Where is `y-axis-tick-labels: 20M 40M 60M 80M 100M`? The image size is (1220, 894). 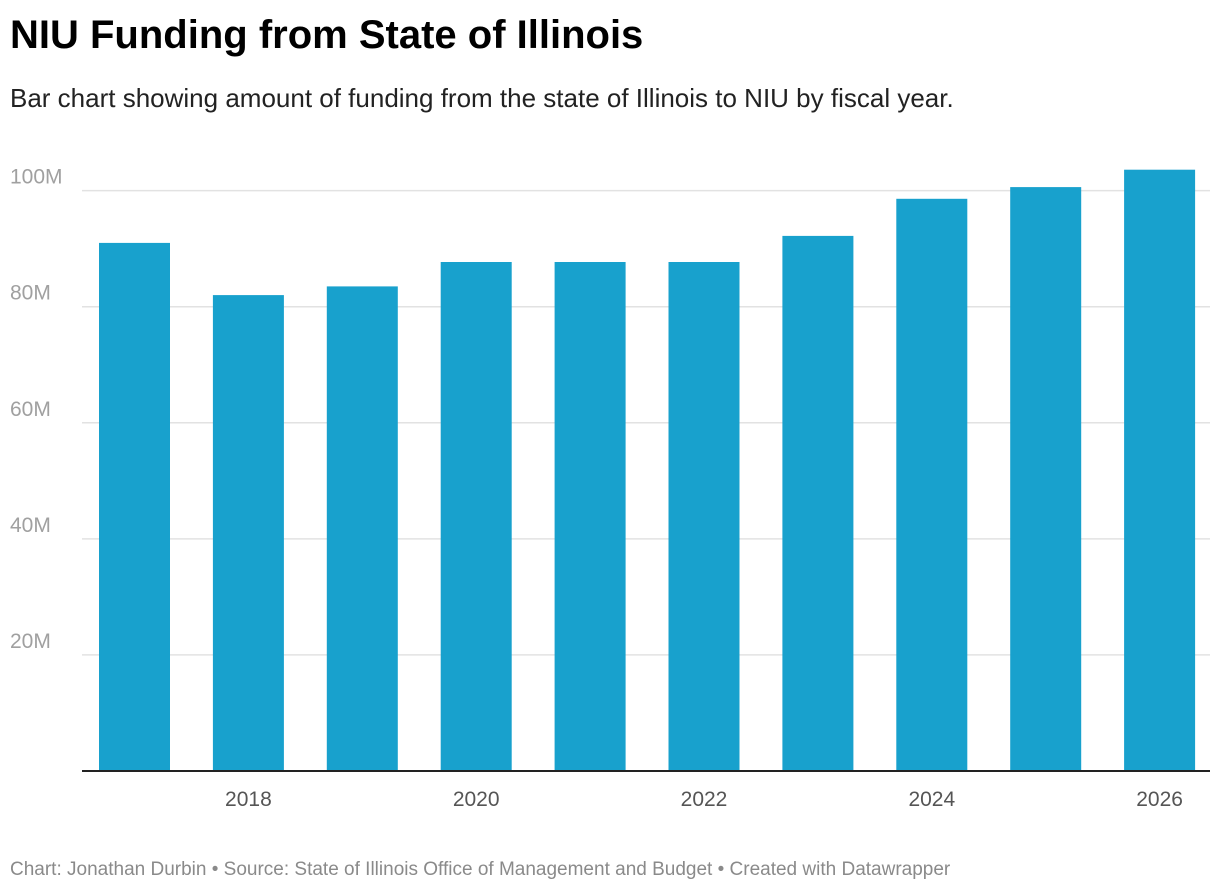 y-axis-tick-labels: 20M 40M 60M 80M 100M is located at coordinates (36, 409).